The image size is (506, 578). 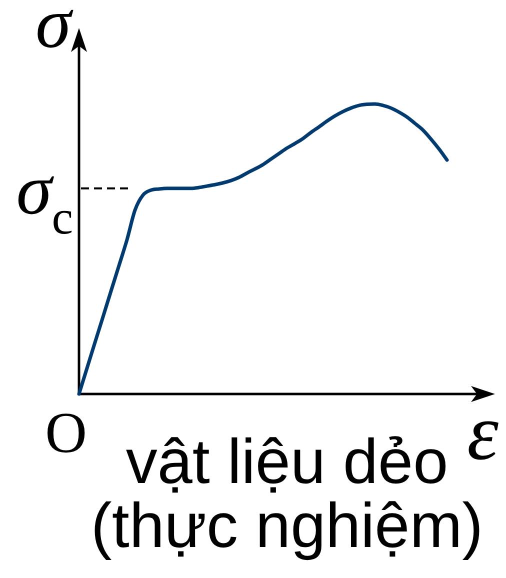 I want to click on x-axis-title: ε, so click(x=483, y=433).